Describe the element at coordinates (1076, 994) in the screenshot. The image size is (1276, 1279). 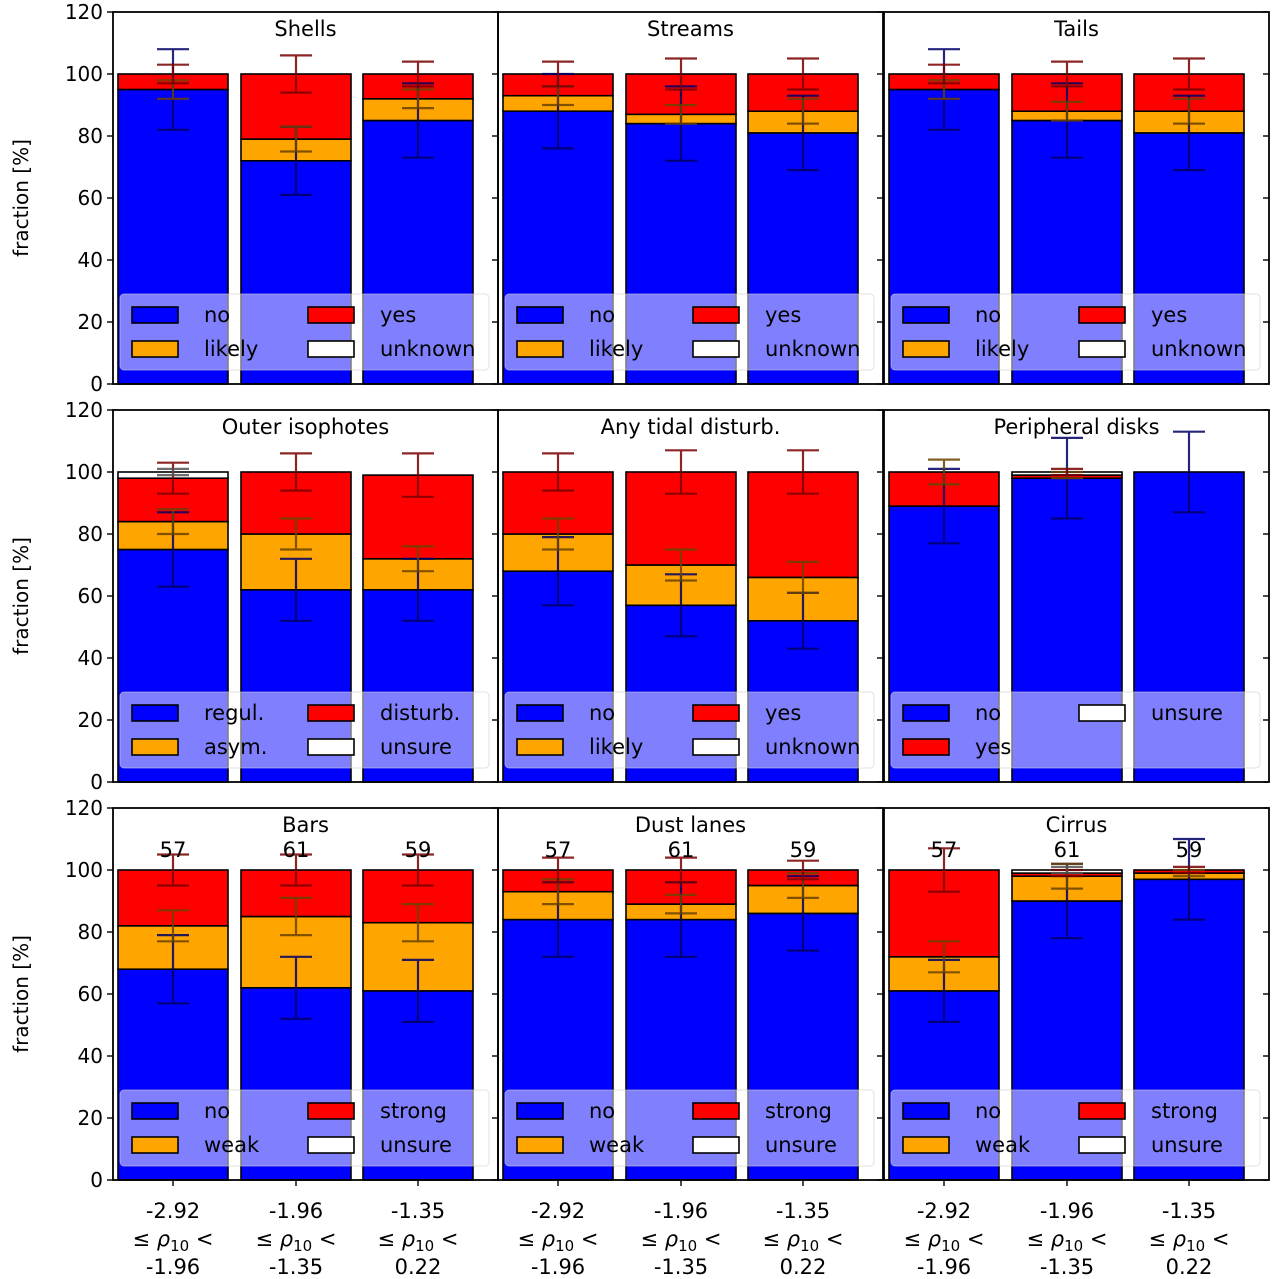
I see `panel-cirrus: 57 61 59 Cirrus no strong weak unsure` at that location.